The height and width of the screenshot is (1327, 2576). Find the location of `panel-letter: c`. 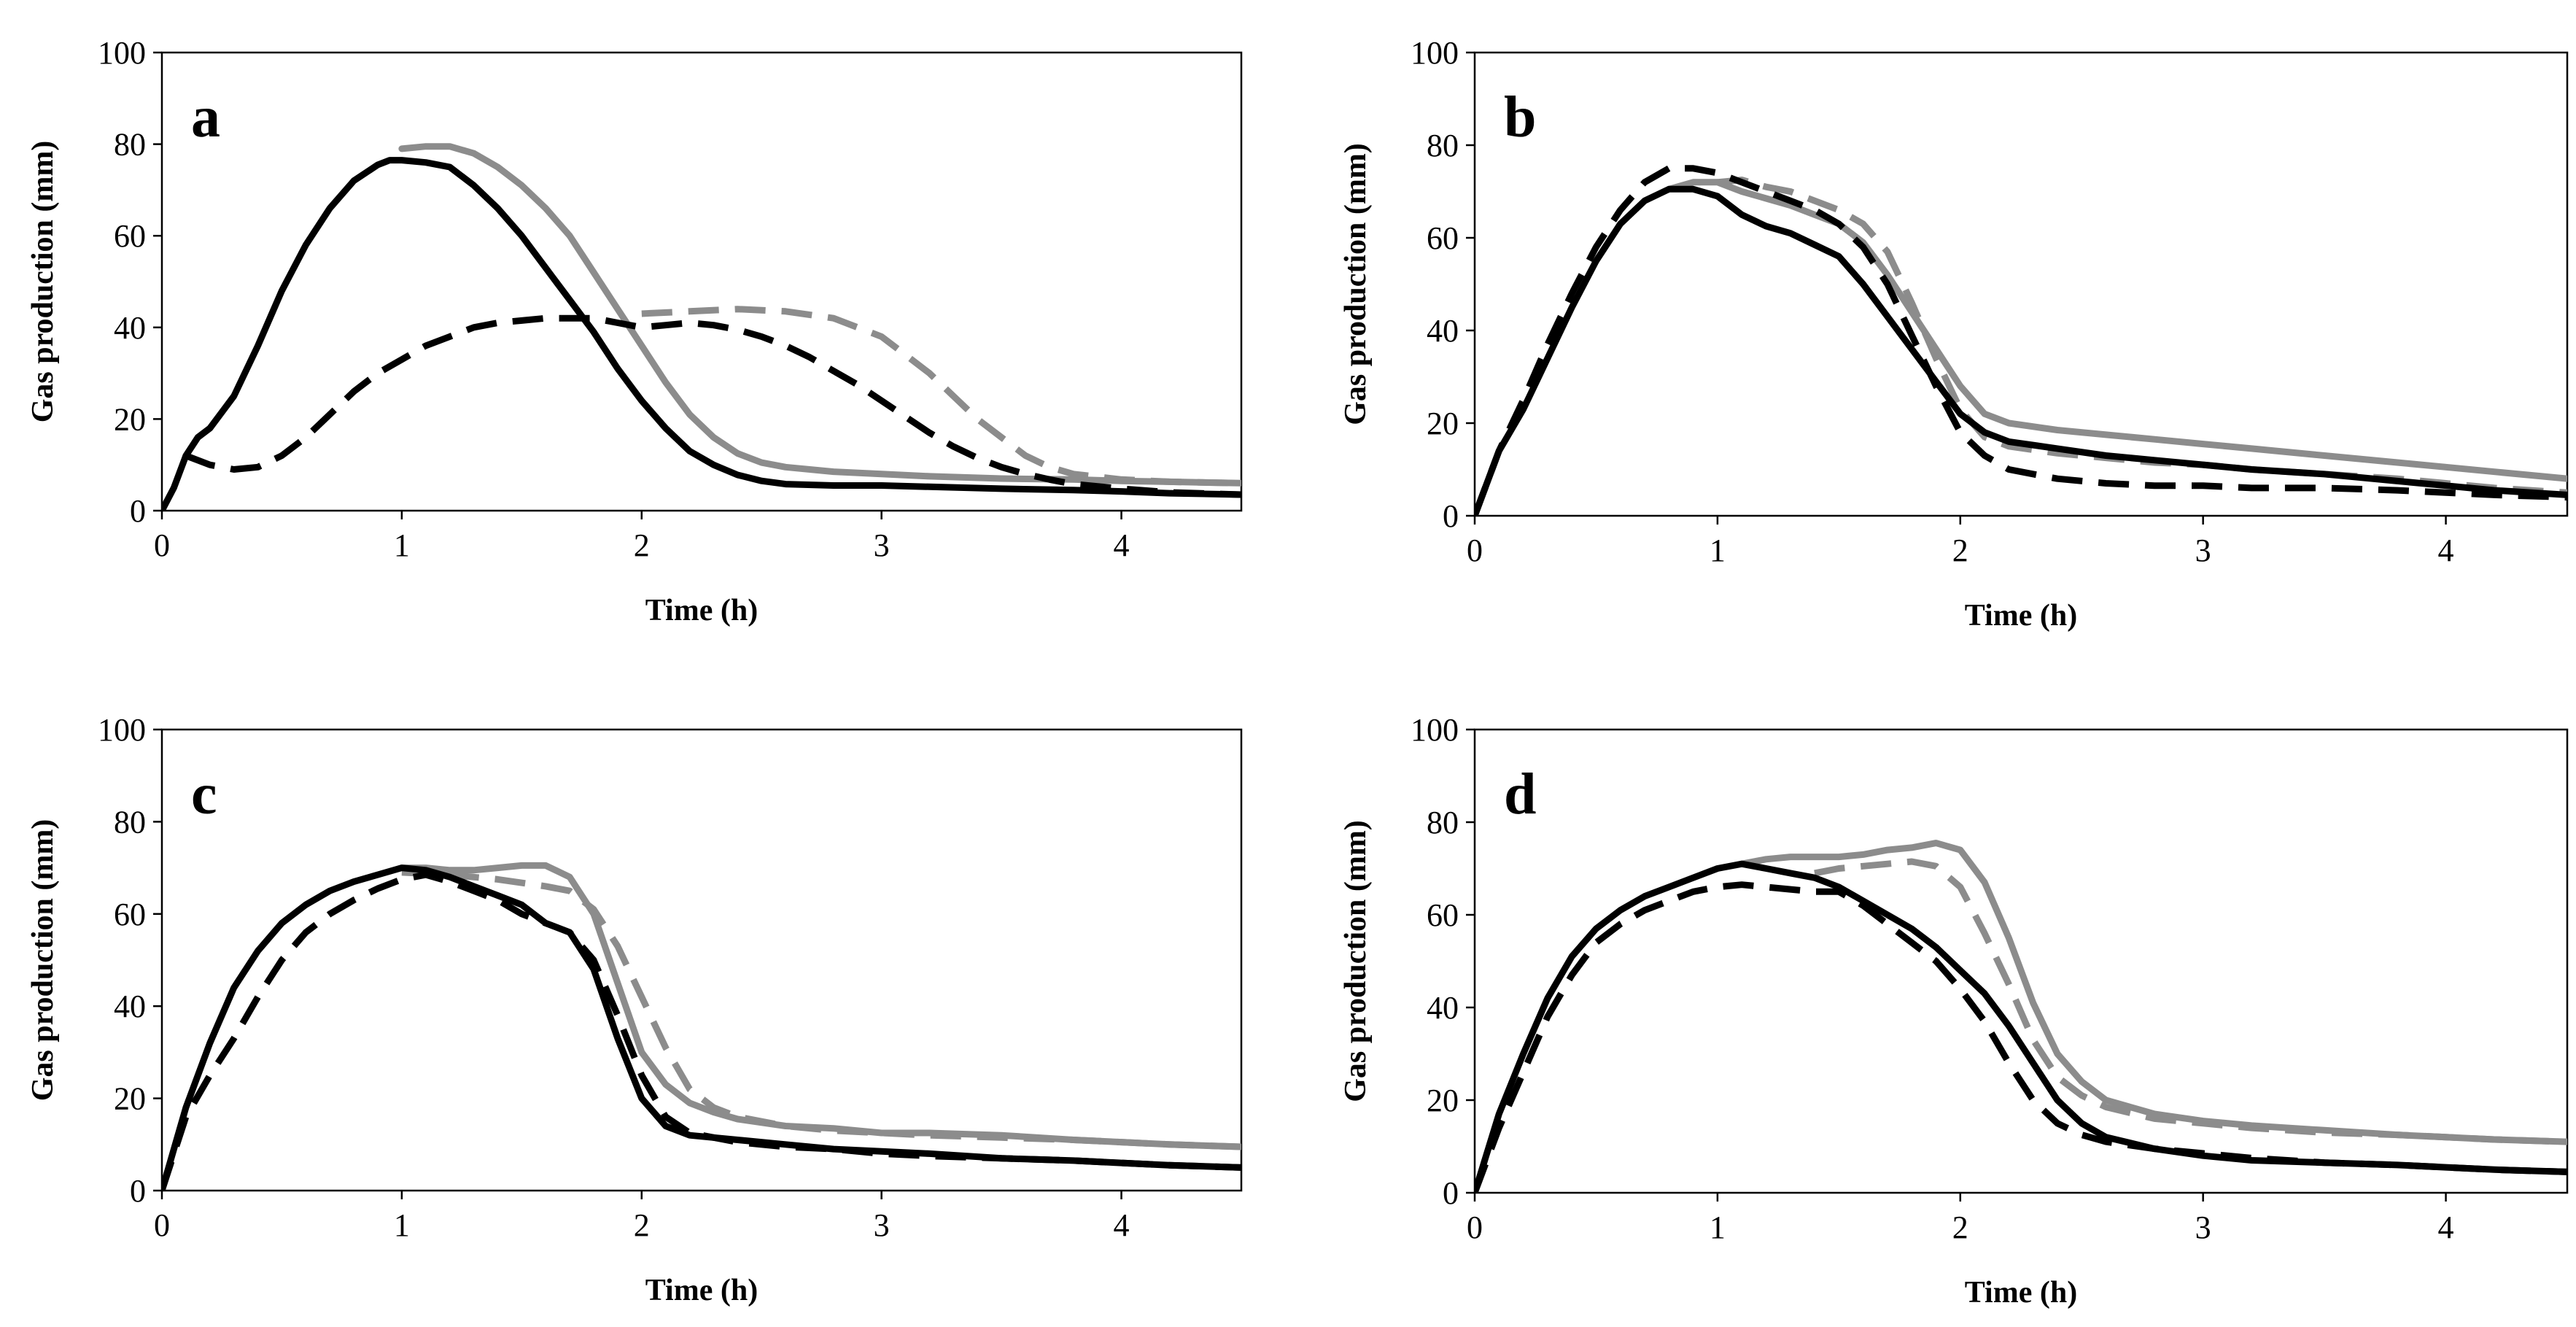

panel-letter: c is located at coordinates (204, 795).